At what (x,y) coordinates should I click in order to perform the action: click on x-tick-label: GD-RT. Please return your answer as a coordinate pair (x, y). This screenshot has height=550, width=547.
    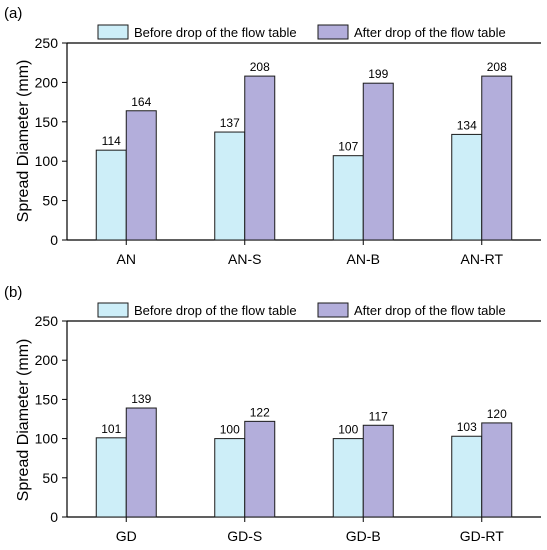
    Looking at the image, I should click on (482, 536).